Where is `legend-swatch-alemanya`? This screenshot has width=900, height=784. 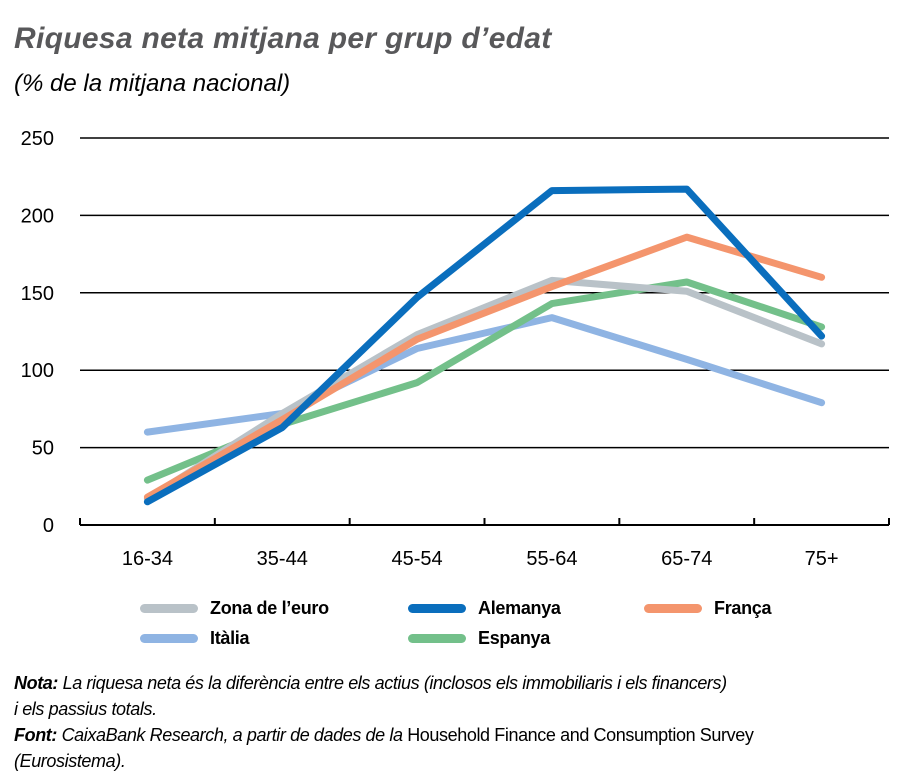 legend-swatch-alemanya is located at coordinates (437, 608).